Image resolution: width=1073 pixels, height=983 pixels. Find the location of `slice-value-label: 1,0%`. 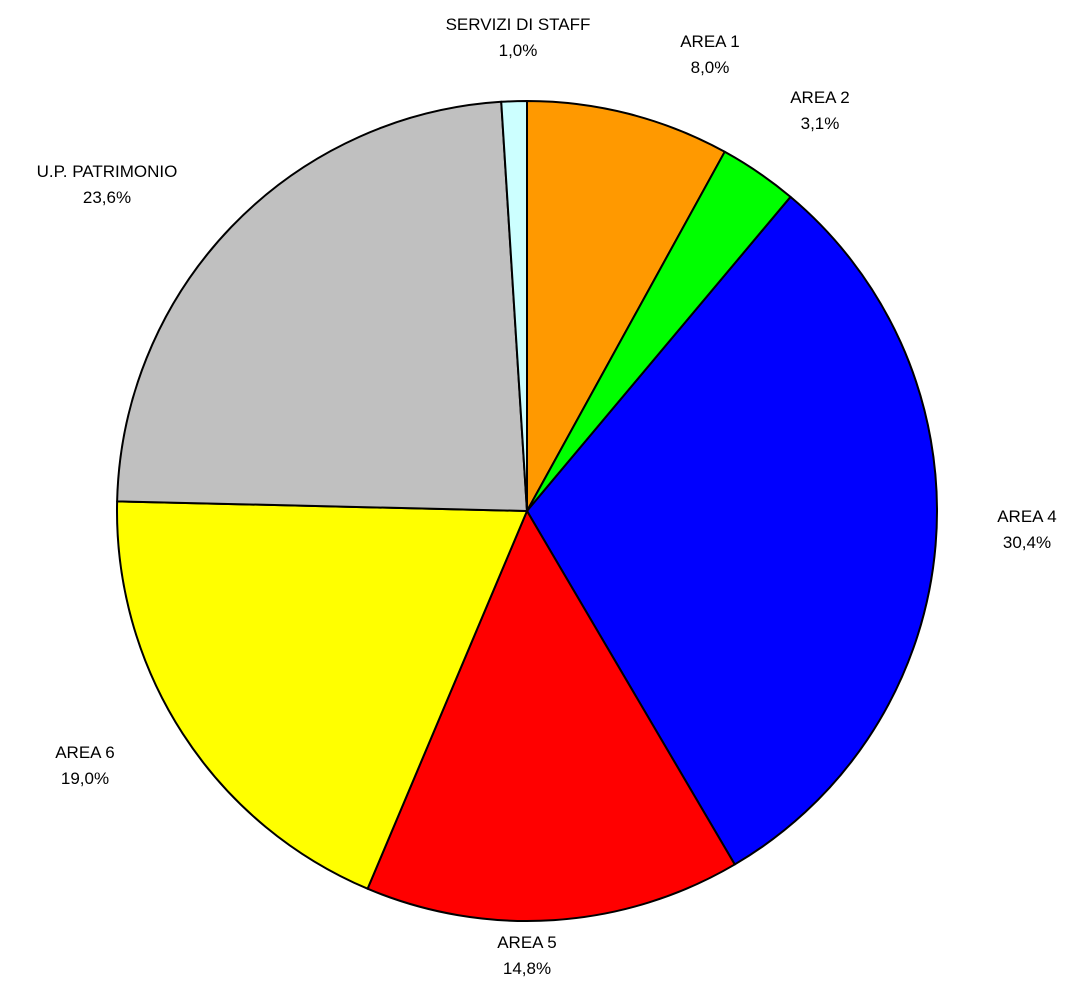

slice-value-label: 1,0% is located at coordinates (518, 50).